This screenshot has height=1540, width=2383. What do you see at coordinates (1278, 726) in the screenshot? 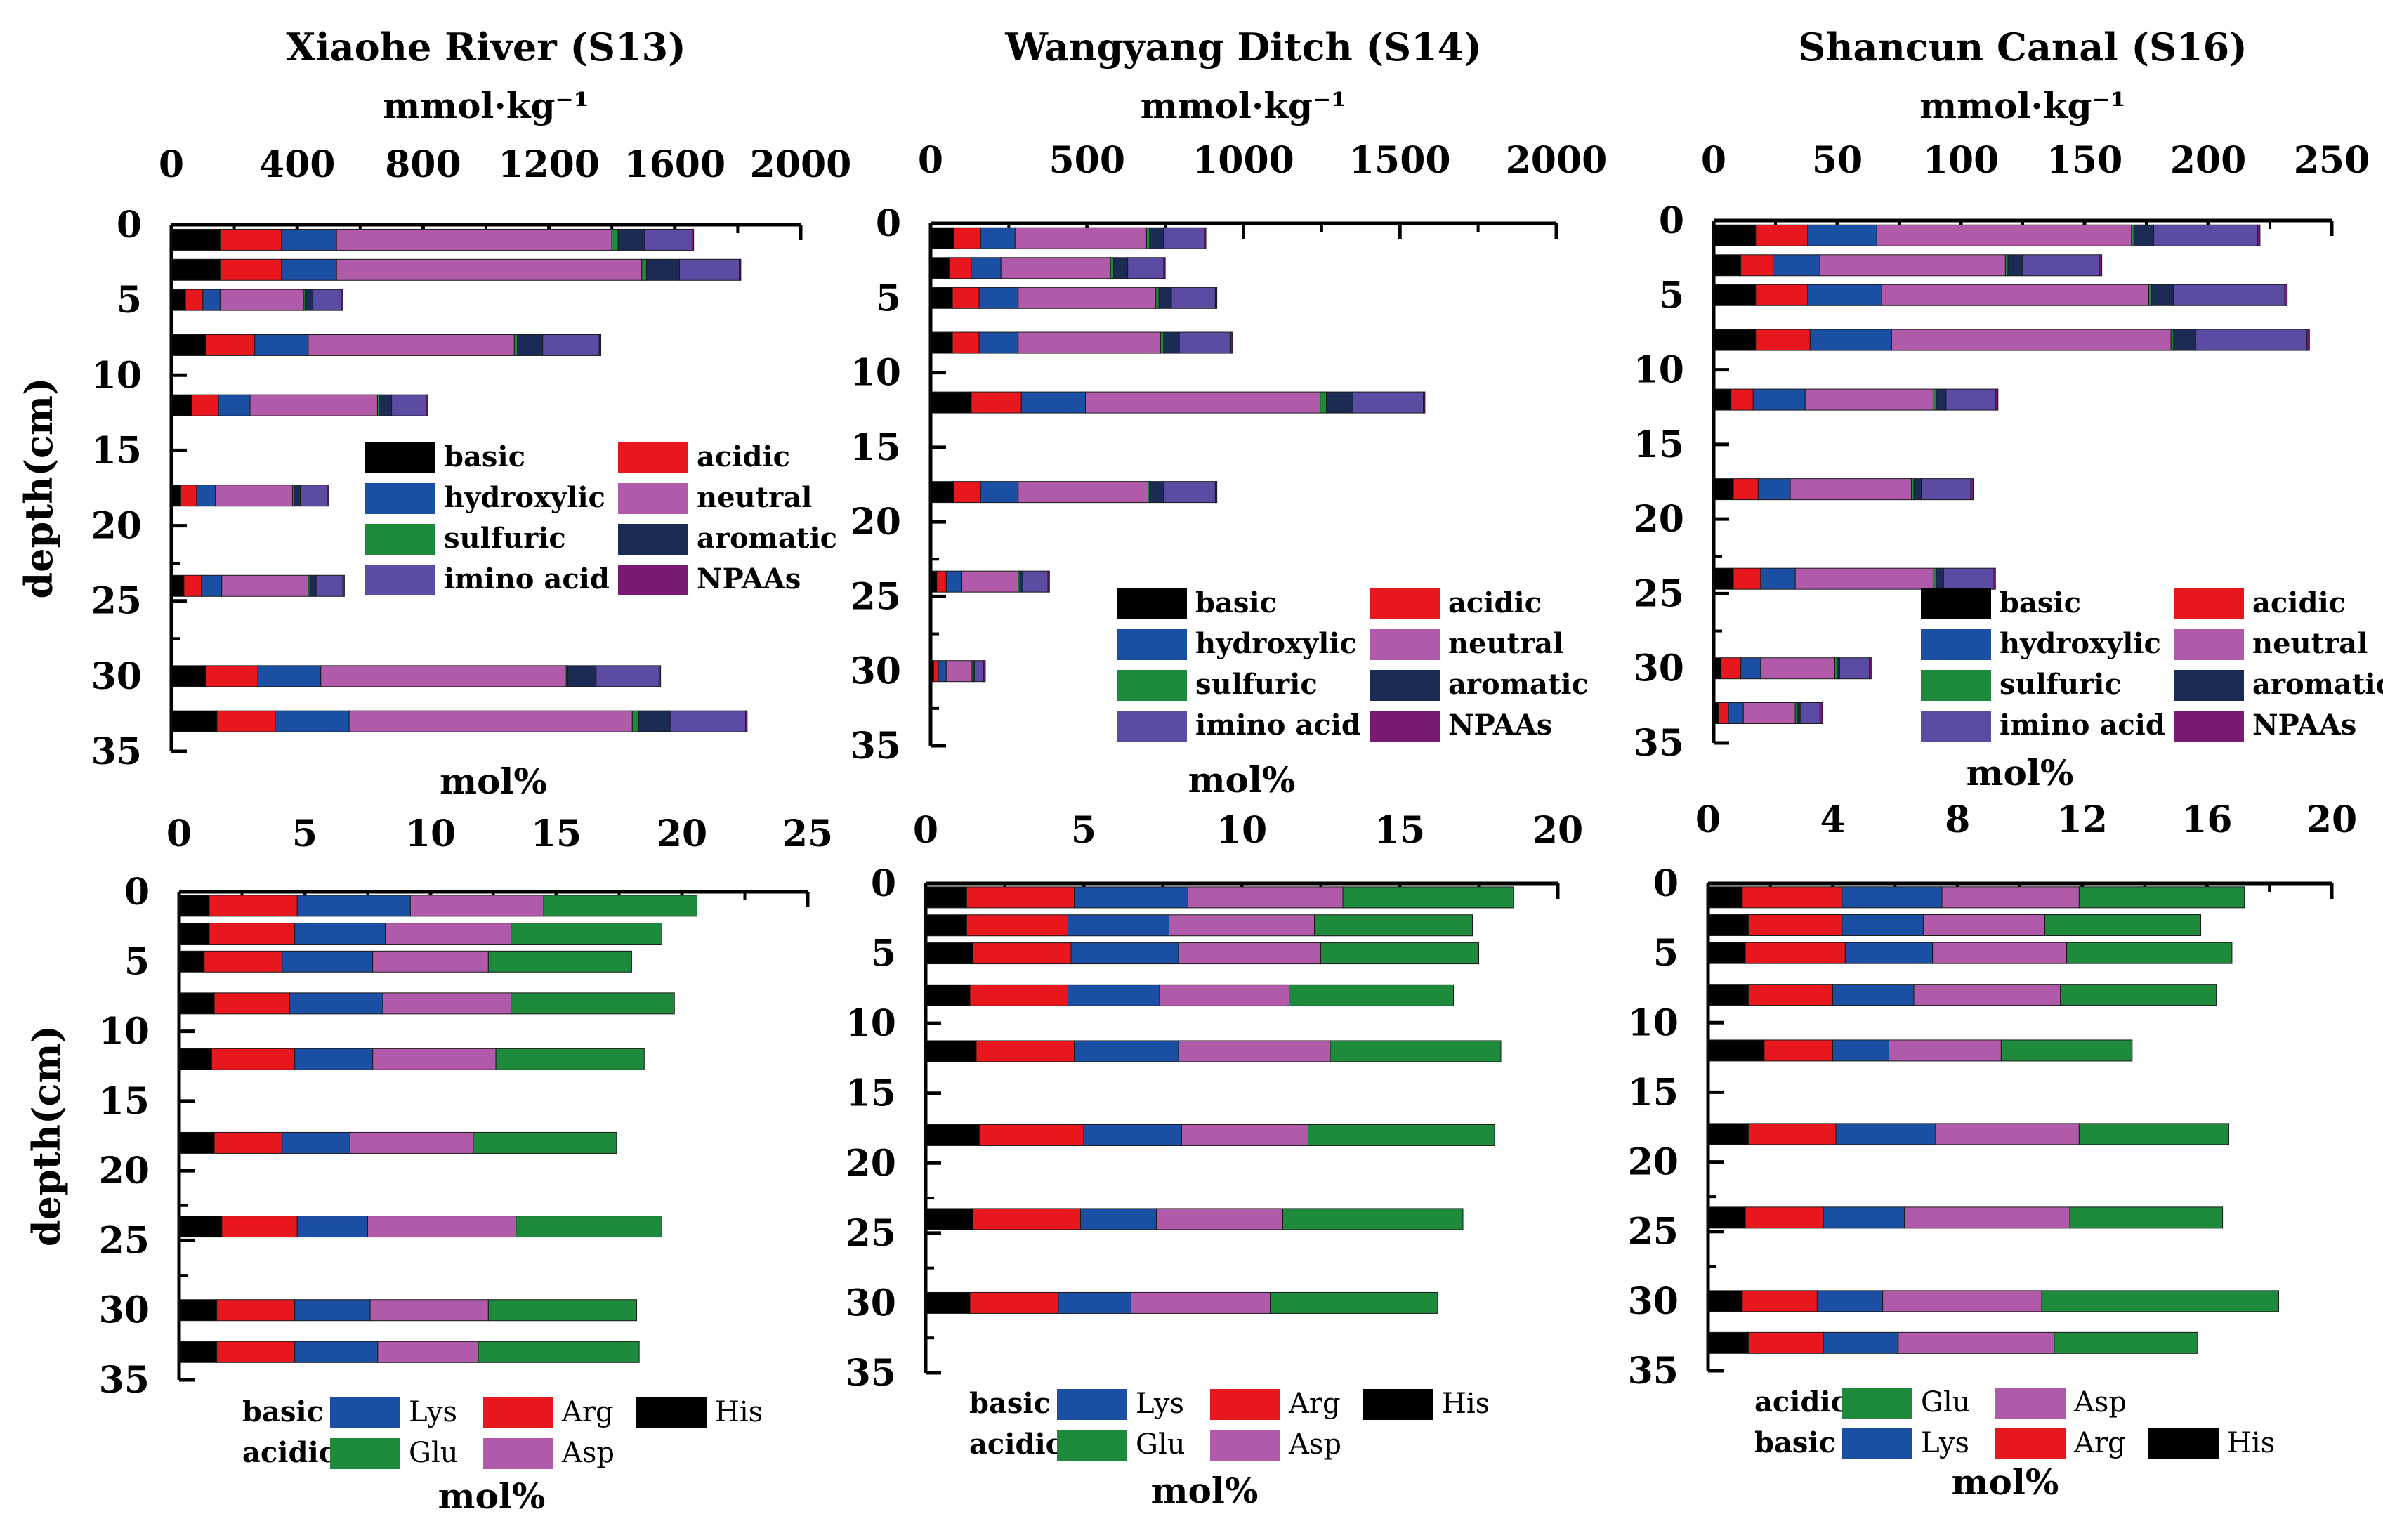
I see `legend-label-imino-acid: imino acid` at bounding box center [1278, 726].